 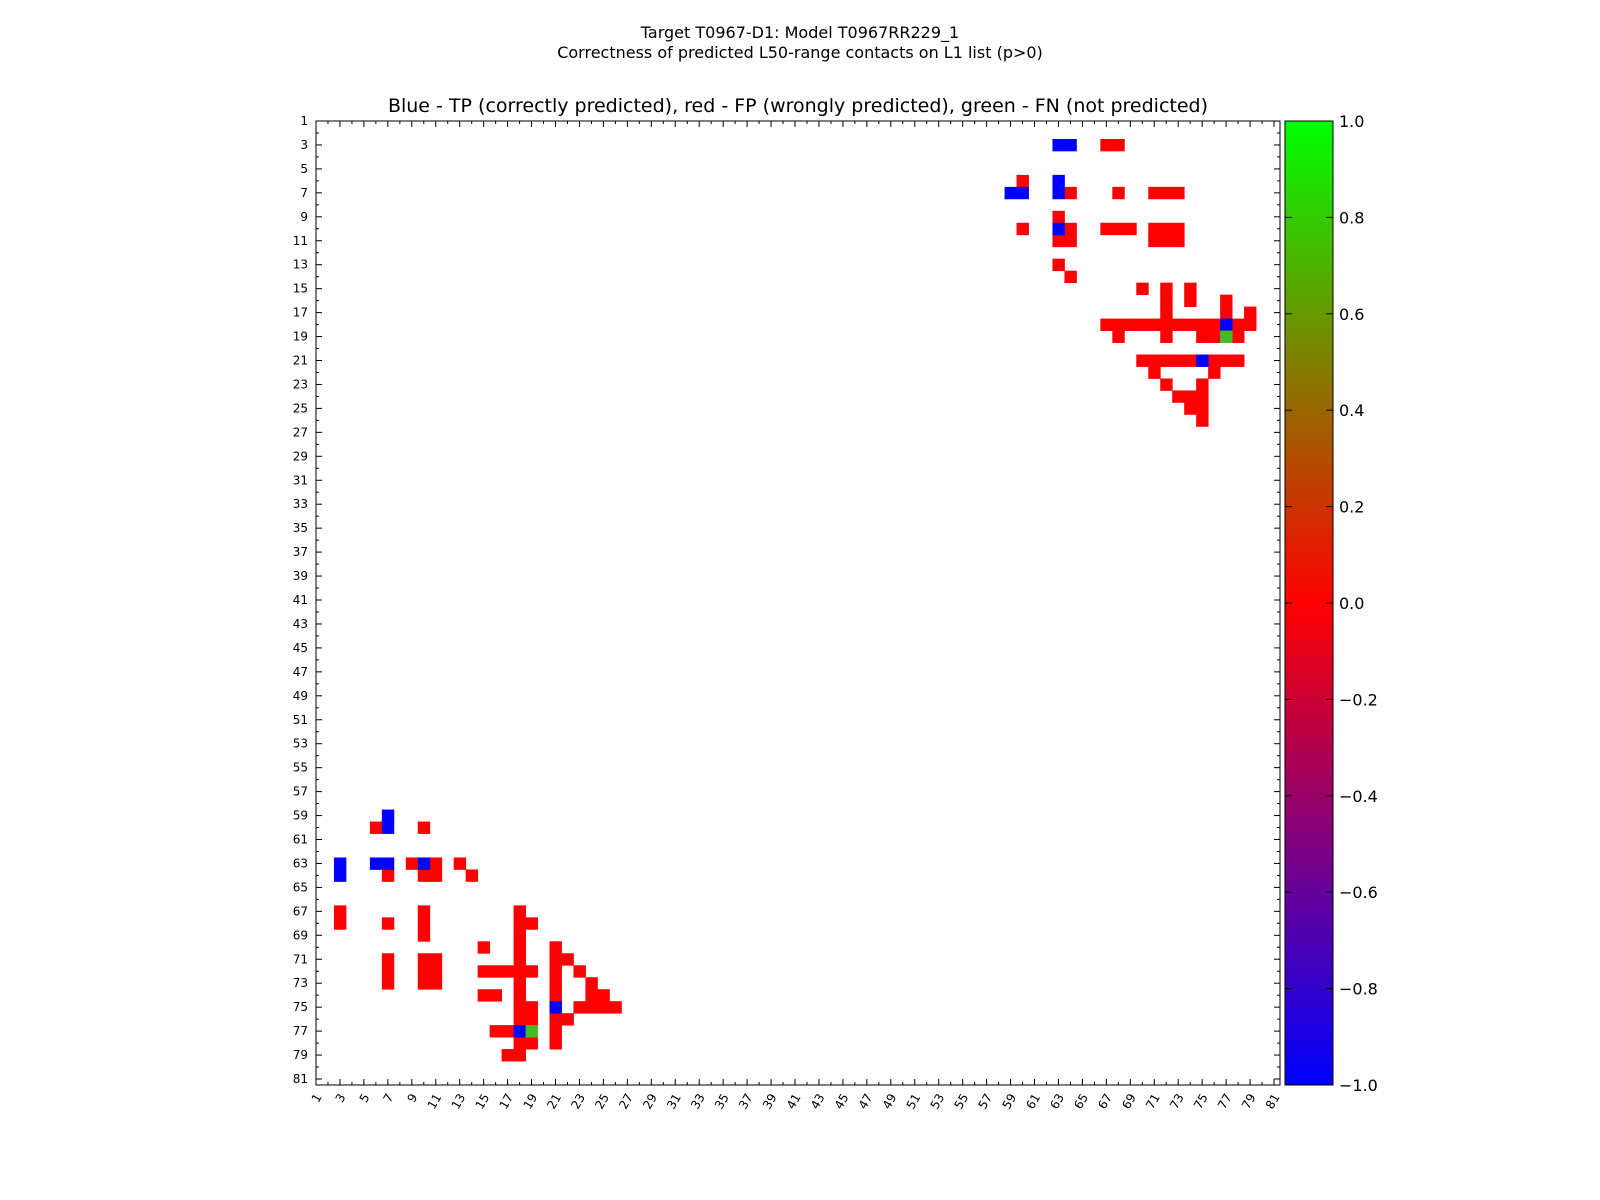 What do you see at coordinates (674, 1101) in the screenshot?
I see `x-tick-label: 31` at bounding box center [674, 1101].